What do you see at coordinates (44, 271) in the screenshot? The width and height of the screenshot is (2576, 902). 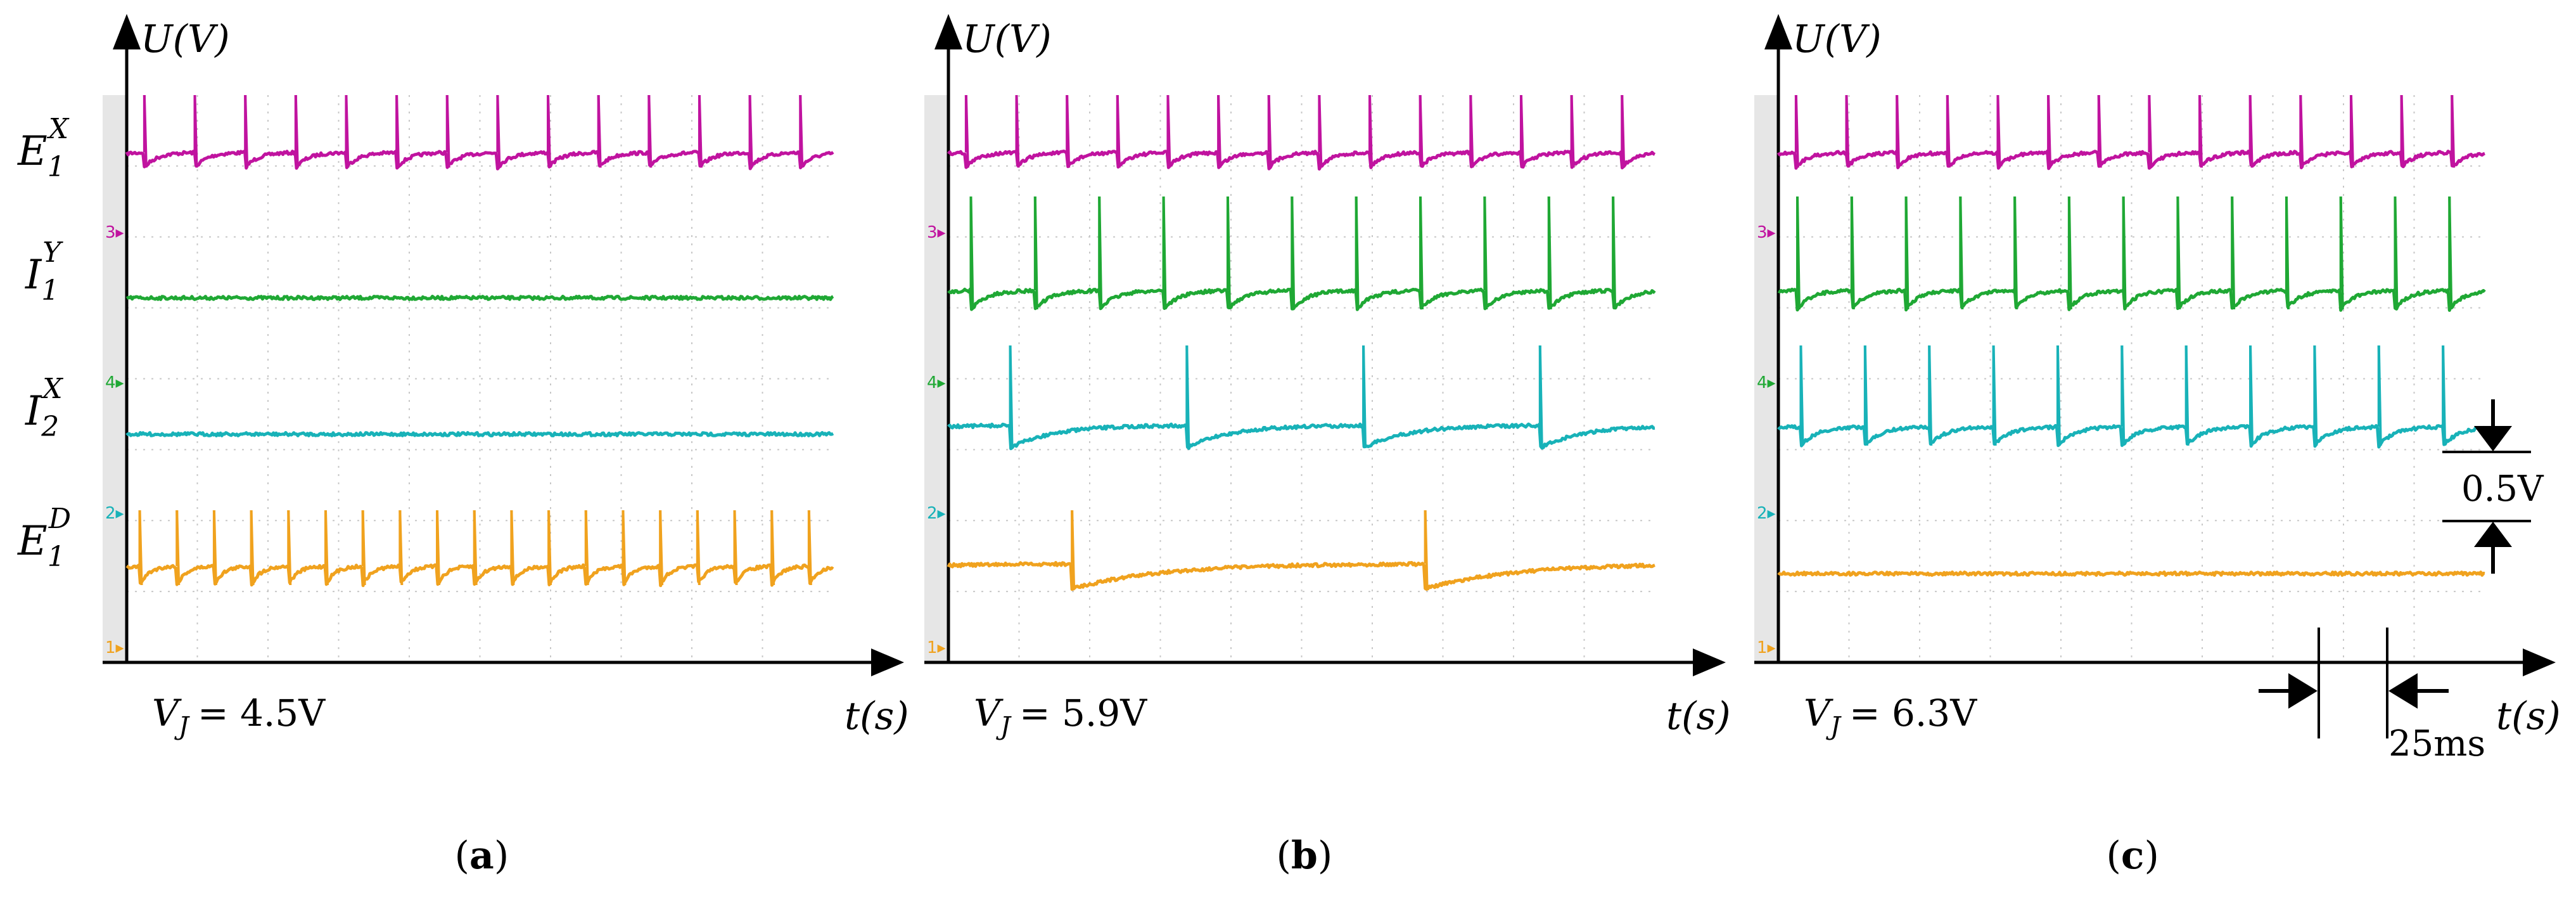 I see `row-label-i1y: I1Y` at bounding box center [44, 271].